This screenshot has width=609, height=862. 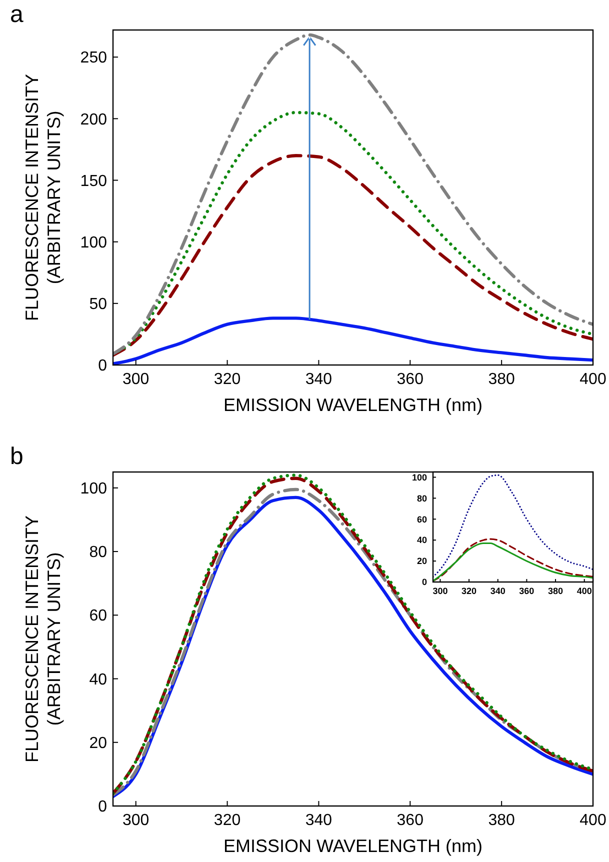 What do you see at coordinates (17, 14) in the screenshot?
I see `chart-title: a` at bounding box center [17, 14].